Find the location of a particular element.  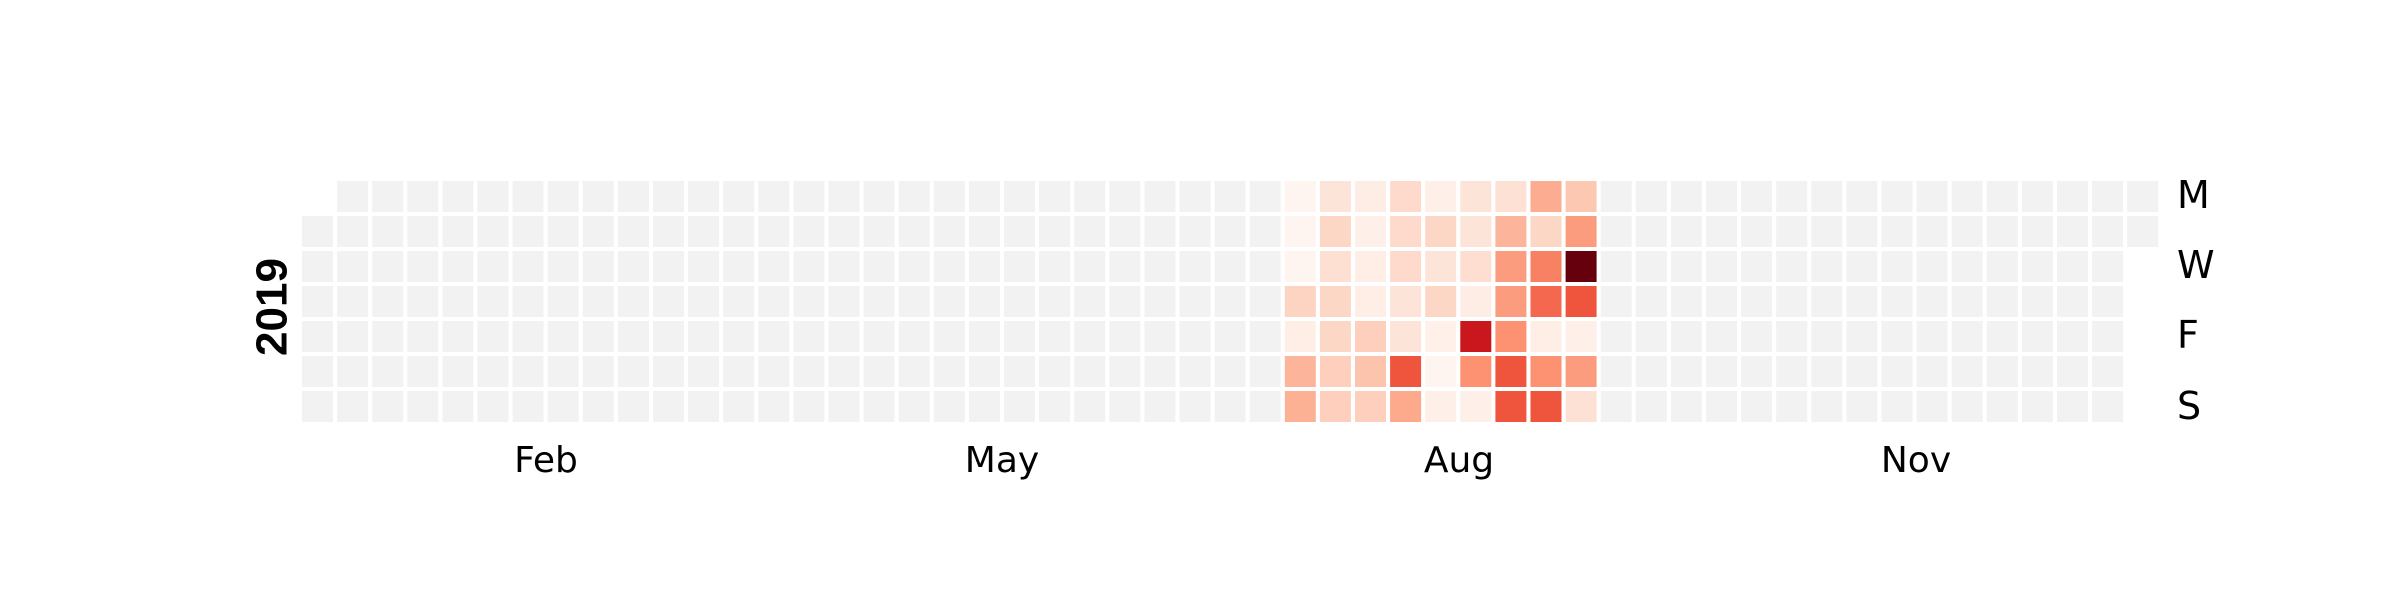

y-tick-label: M is located at coordinates (2193, 195).